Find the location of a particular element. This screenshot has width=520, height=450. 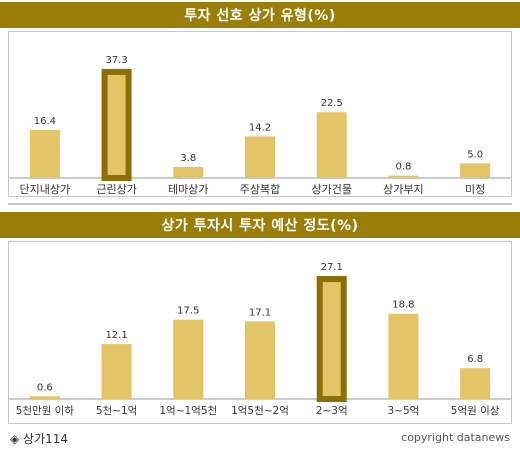

chart1-category-label: 주상복합 is located at coordinates (260, 189).